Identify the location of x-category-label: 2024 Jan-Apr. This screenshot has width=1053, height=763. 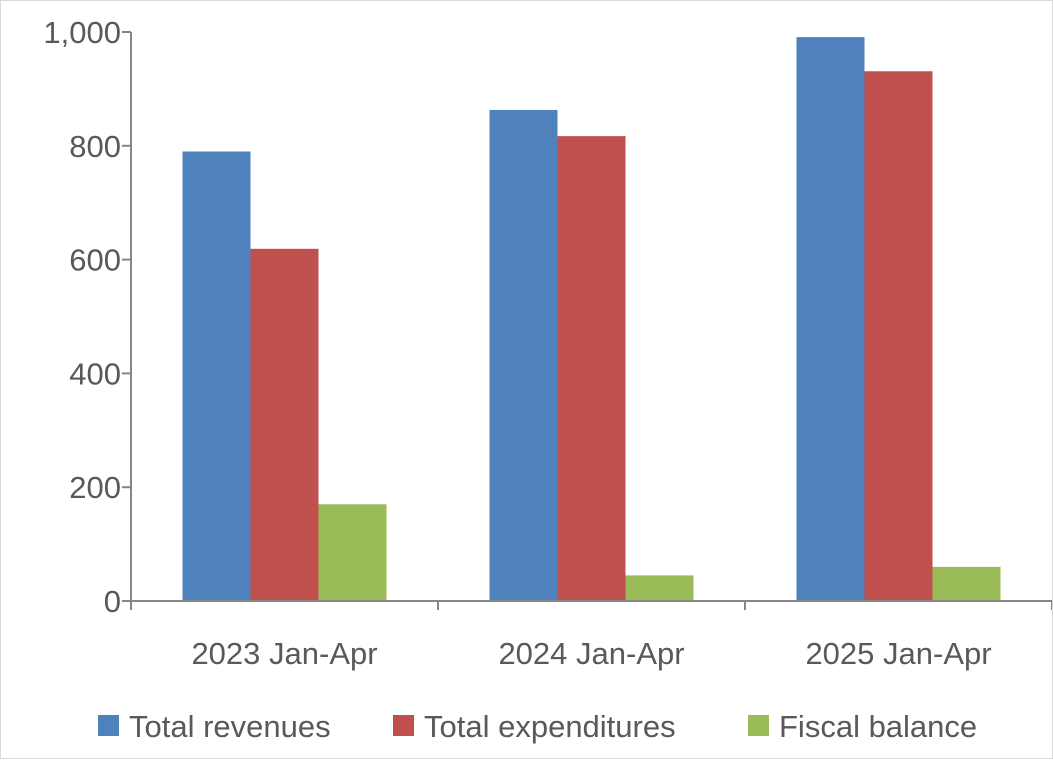
(591, 653).